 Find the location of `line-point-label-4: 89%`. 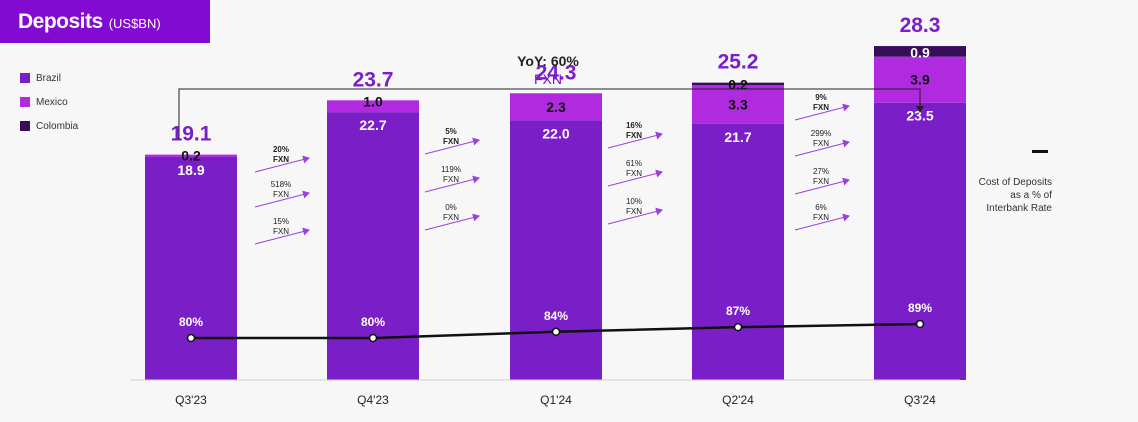

line-point-label-4: 89% is located at coordinates (920, 308).